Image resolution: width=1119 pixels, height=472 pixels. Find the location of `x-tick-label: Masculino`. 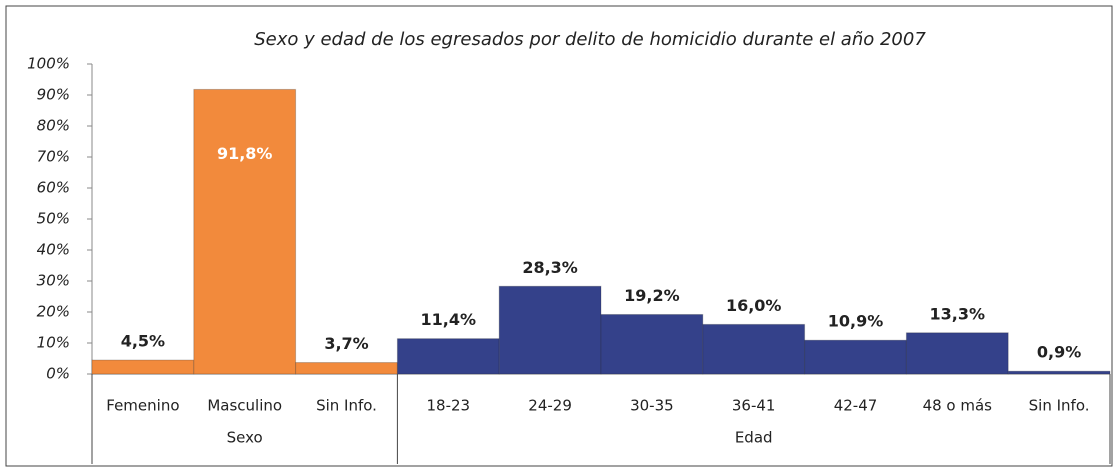

x-tick-label: Masculino is located at coordinates (244, 406).